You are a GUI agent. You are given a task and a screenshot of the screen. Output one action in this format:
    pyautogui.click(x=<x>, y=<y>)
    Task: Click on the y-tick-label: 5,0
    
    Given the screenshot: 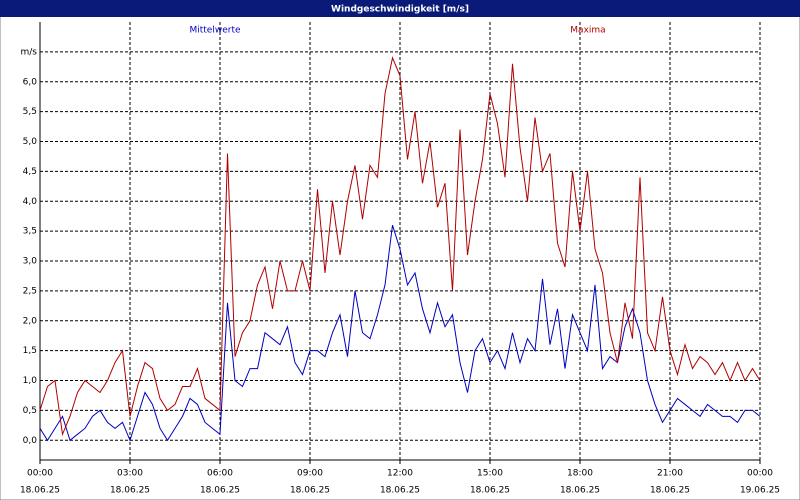 What is the action you would take?
    pyautogui.click(x=30, y=142)
    